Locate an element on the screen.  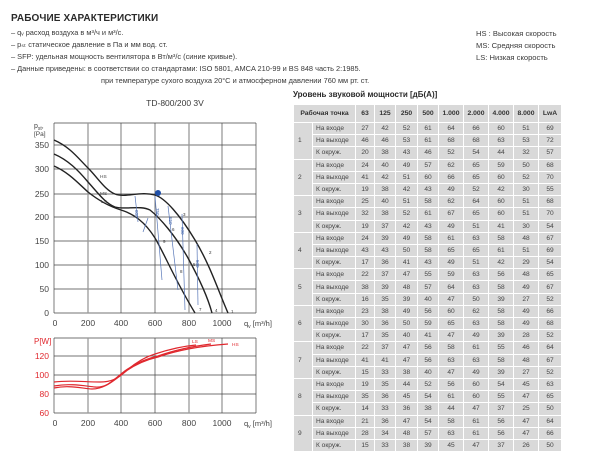
table-cell: 20 is located at coordinates (365, 153).